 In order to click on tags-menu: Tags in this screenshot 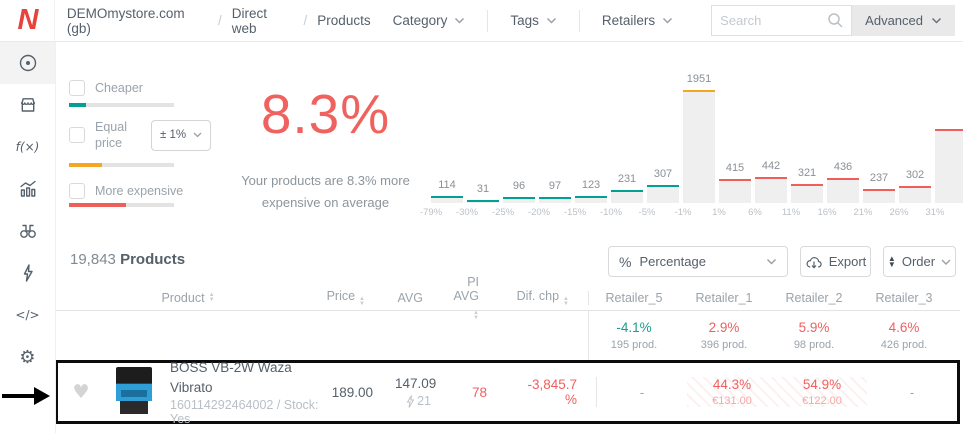, I will do `click(533, 20)`.